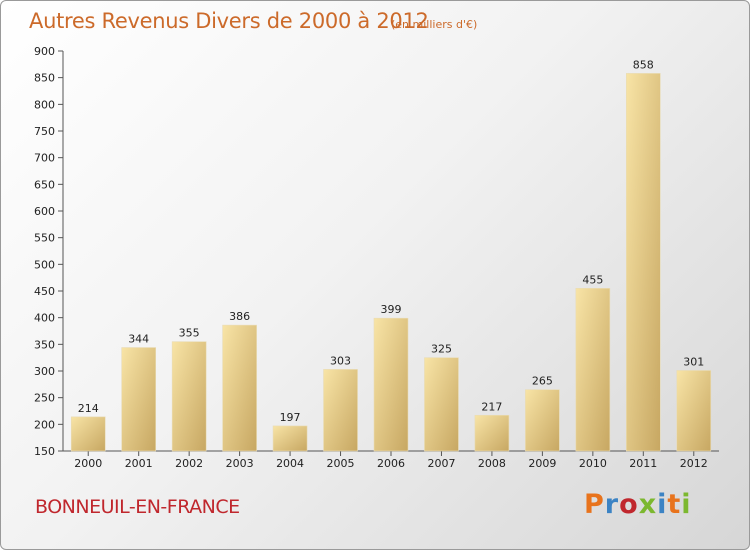 This screenshot has width=750, height=550. I want to click on x-tick-label-2009: 2009, so click(542, 463).